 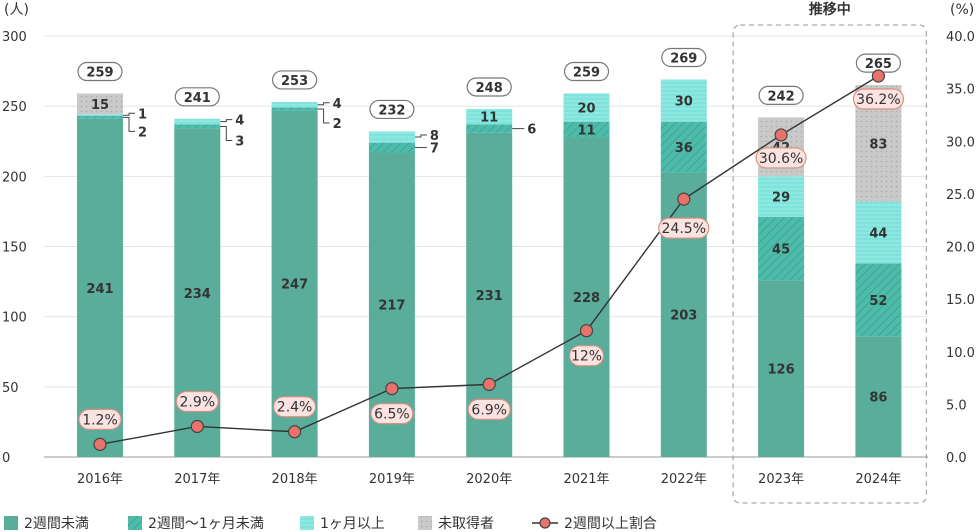 I want to click on legend-label: 2週間以上割合, so click(x=610, y=523).